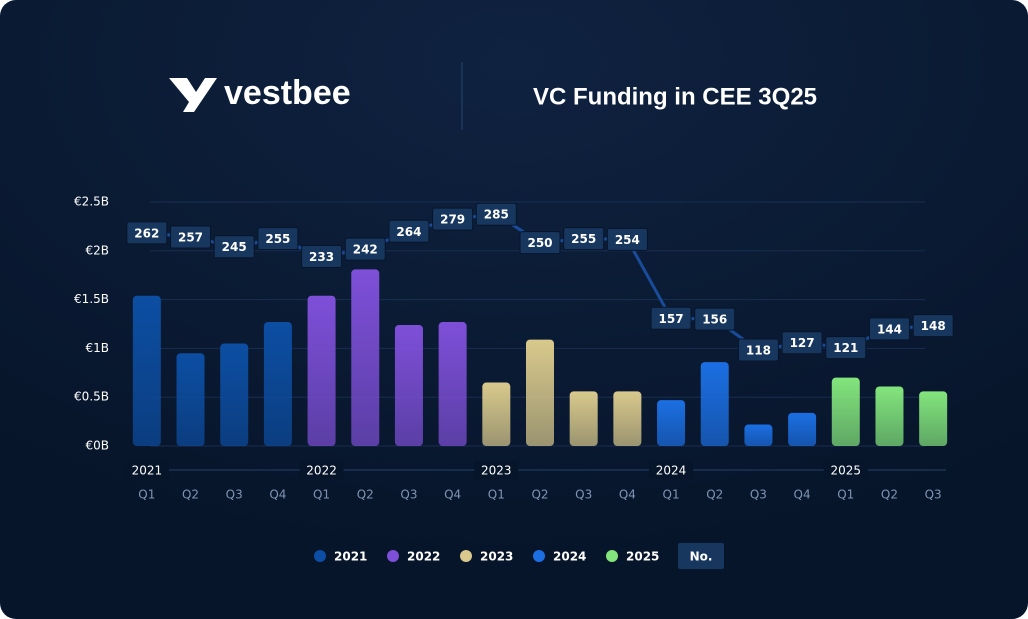 Image resolution: width=1028 pixels, height=619 pixels. What do you see at coordinates (496, 557) in the screenshot?
I see `legend-label: 2023` at bounding box center [496, 557].